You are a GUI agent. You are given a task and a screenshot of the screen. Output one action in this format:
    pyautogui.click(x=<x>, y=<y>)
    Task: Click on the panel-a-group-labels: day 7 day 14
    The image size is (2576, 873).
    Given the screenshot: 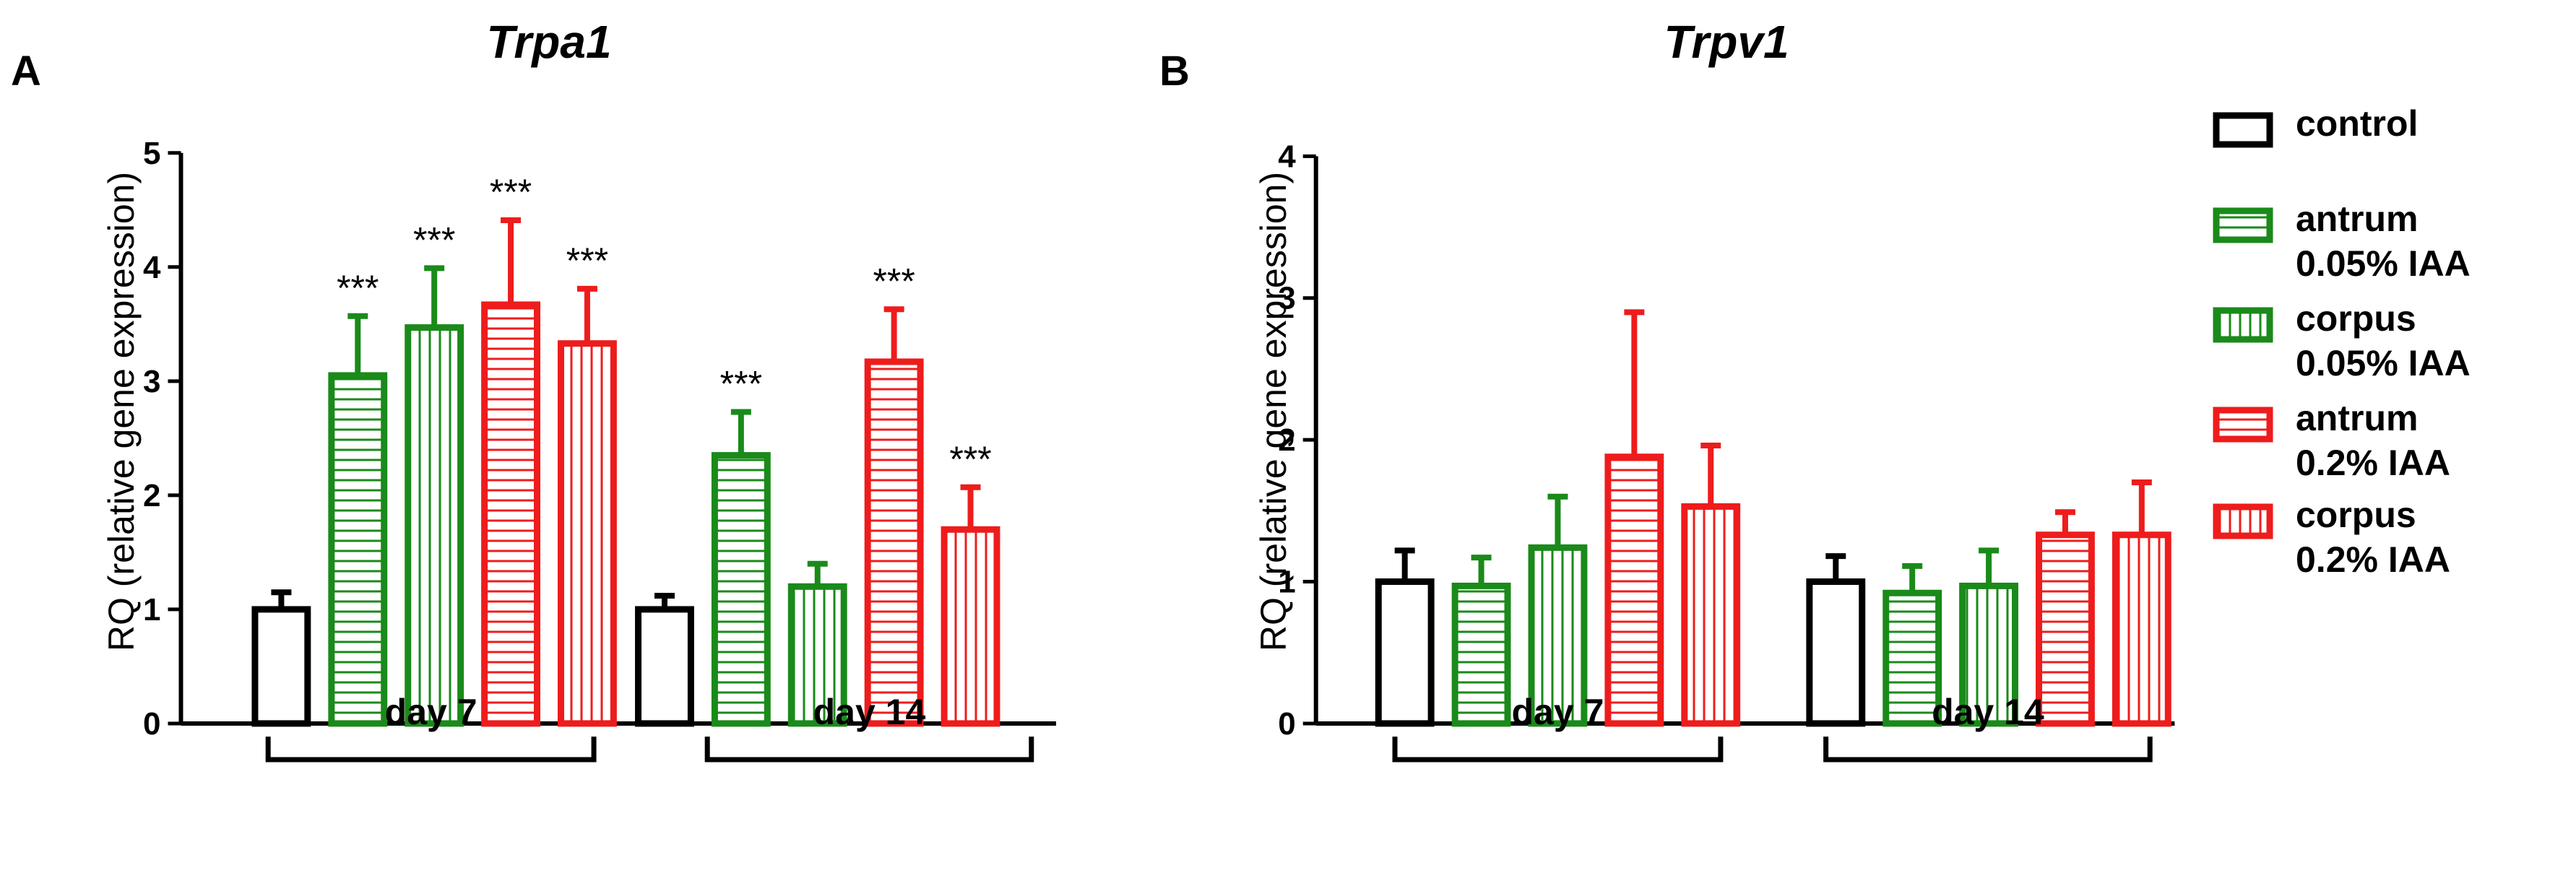 What is the action you would take?
    pyautogui.click(x=649, y=727)
    